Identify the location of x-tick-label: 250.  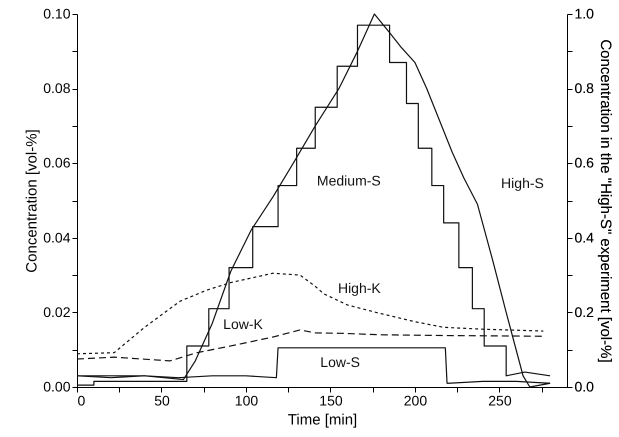
(500, 400).